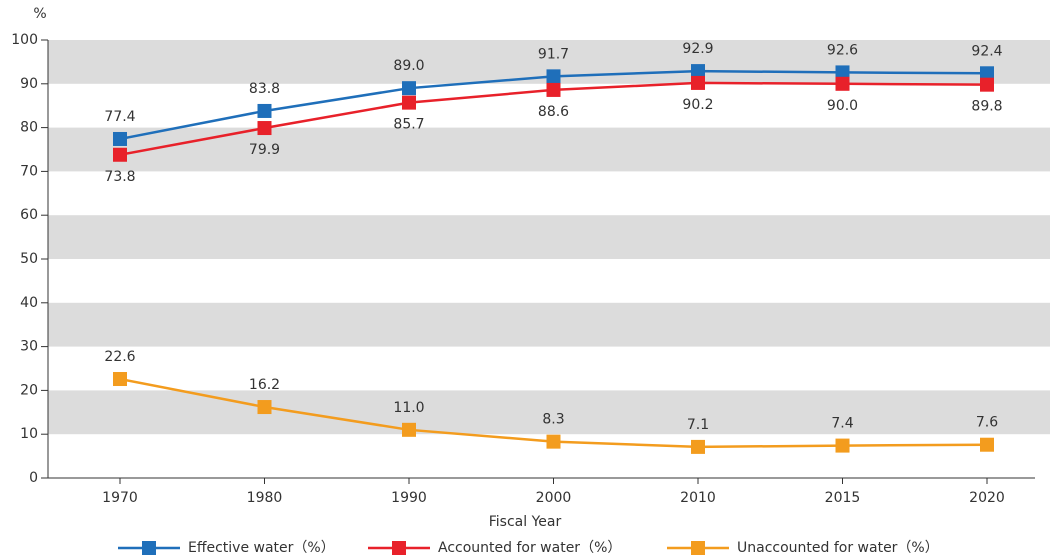 The width and height of the screenshot is (1050, 559). Describe the element at coordinates (842, 106) in the screenshot. I see `data-label: 90.0` at that location.